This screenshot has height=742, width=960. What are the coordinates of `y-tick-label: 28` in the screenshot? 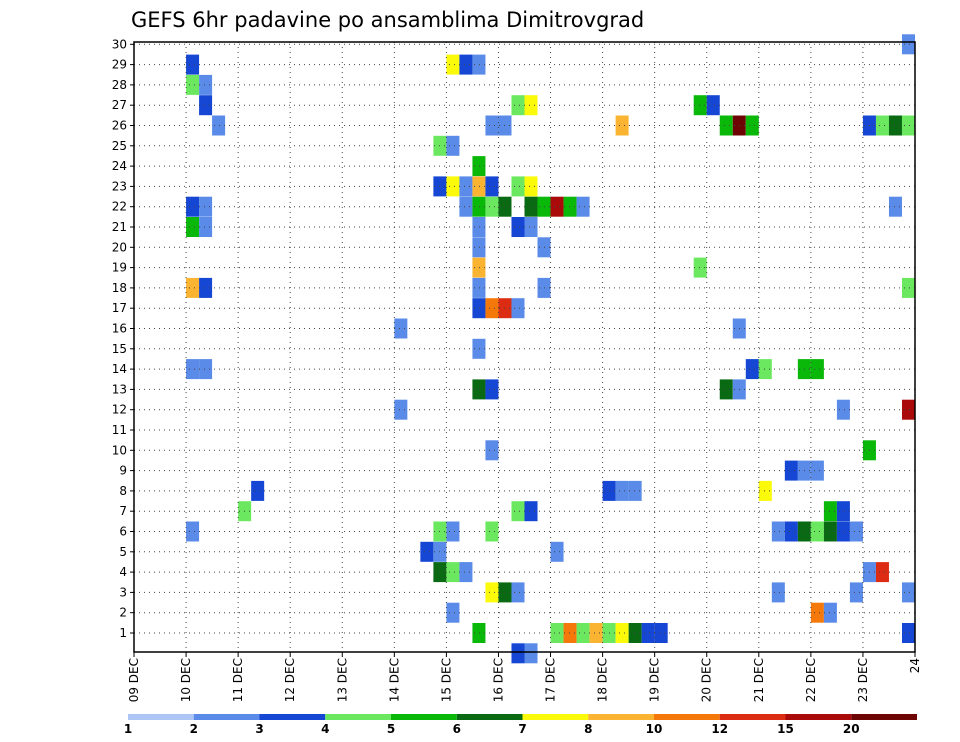 It's located at (119, 85).